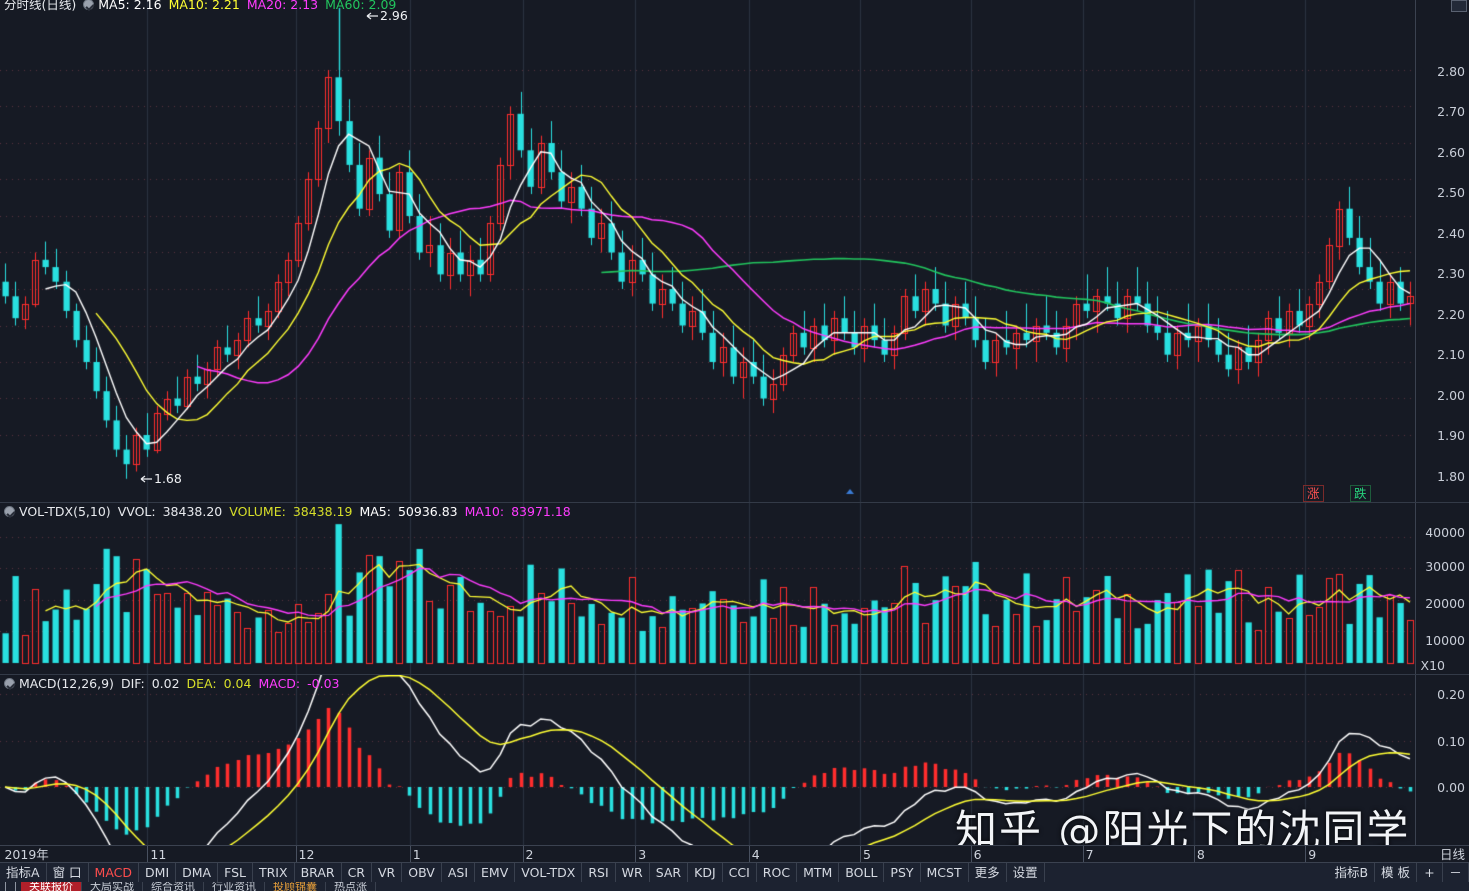 The height and width of the screenshot is (891, 1469). Describe the element at coordinates (66, 683) in the screenshot. I see `macd-indicator-name: MACD(12,26,9)` at that location.